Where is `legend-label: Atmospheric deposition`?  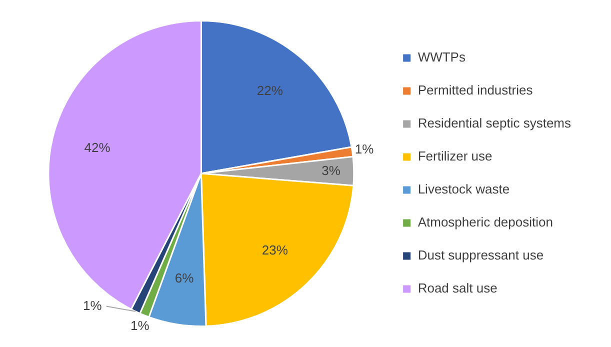 legend-label: Atmospheric deposition is located at coordinates (485, 222).